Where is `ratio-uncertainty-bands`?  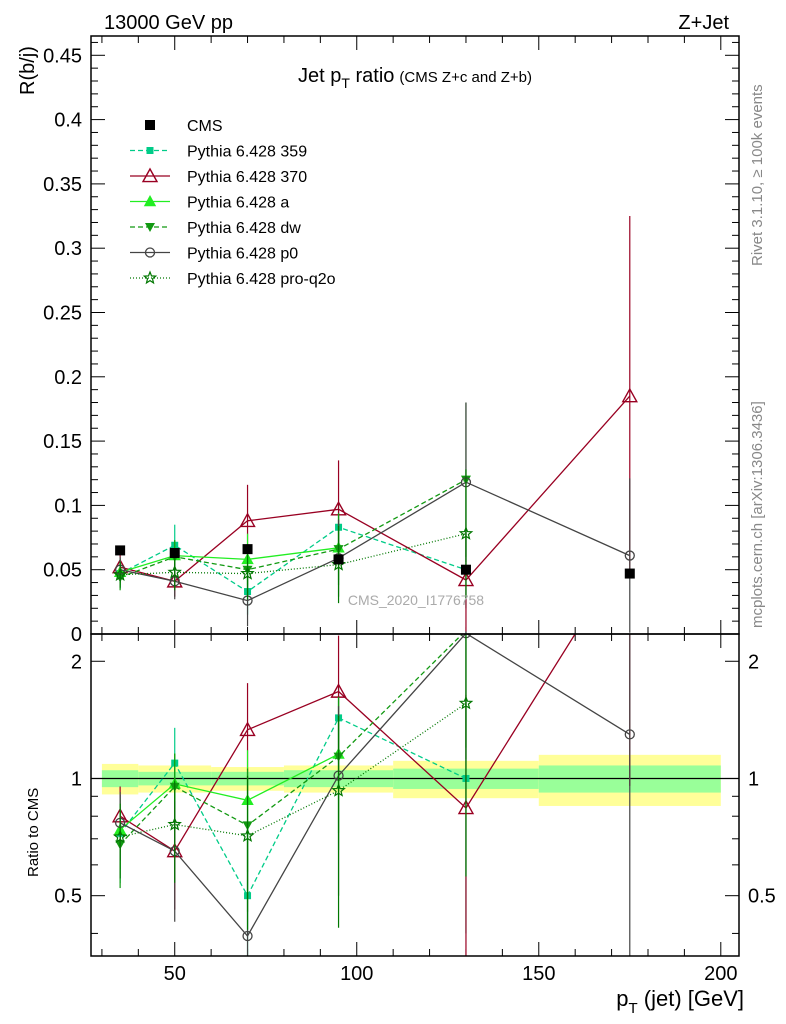 ratio-uncertainty-bands is located at coordinates (415, 780).